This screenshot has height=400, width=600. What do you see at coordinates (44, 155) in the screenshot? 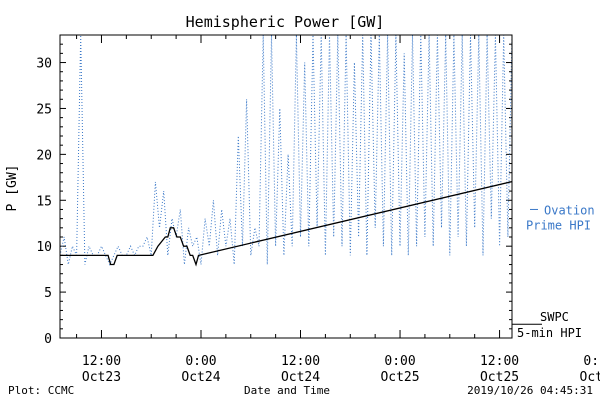
I see `y-tick-label: 20` at bounding box center [44, 155].